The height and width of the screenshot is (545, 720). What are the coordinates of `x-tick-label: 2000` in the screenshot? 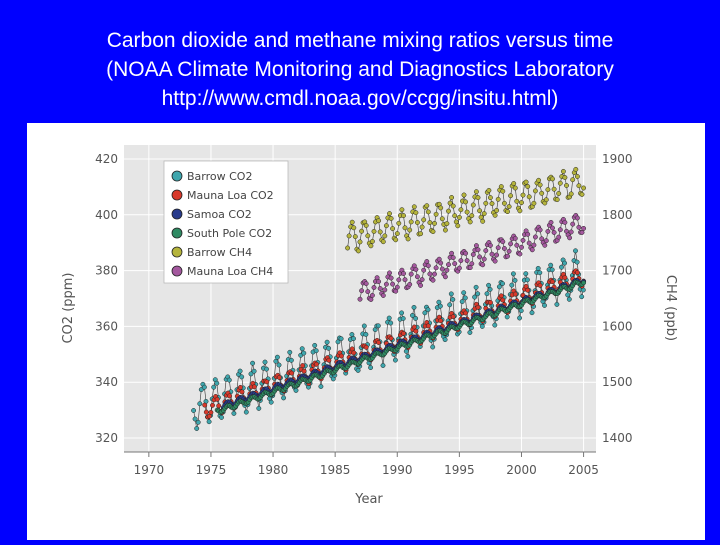 It's located at (521, 470).